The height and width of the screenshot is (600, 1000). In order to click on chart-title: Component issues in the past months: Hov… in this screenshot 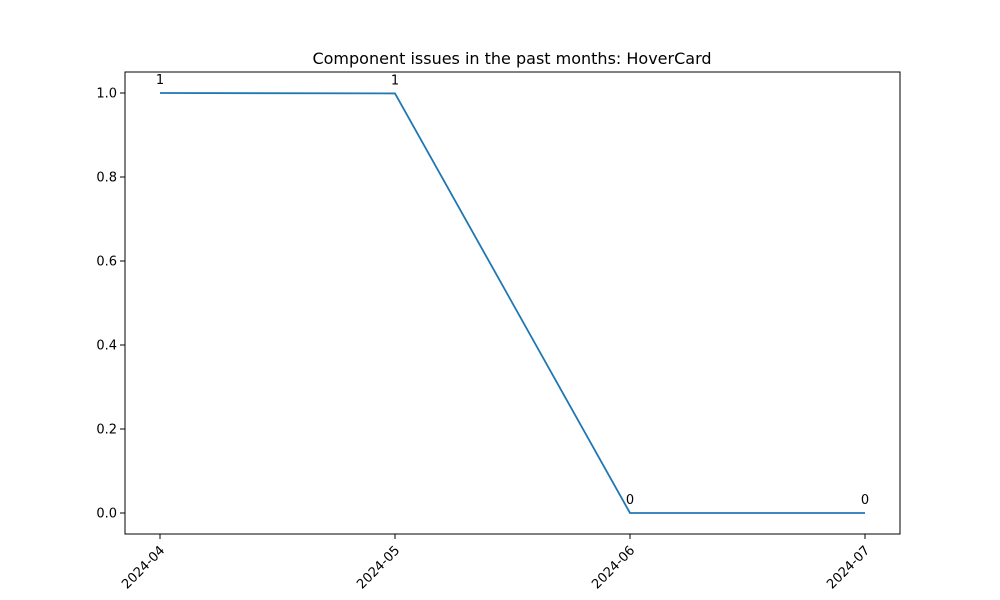, I will do `click(511, 58)`.